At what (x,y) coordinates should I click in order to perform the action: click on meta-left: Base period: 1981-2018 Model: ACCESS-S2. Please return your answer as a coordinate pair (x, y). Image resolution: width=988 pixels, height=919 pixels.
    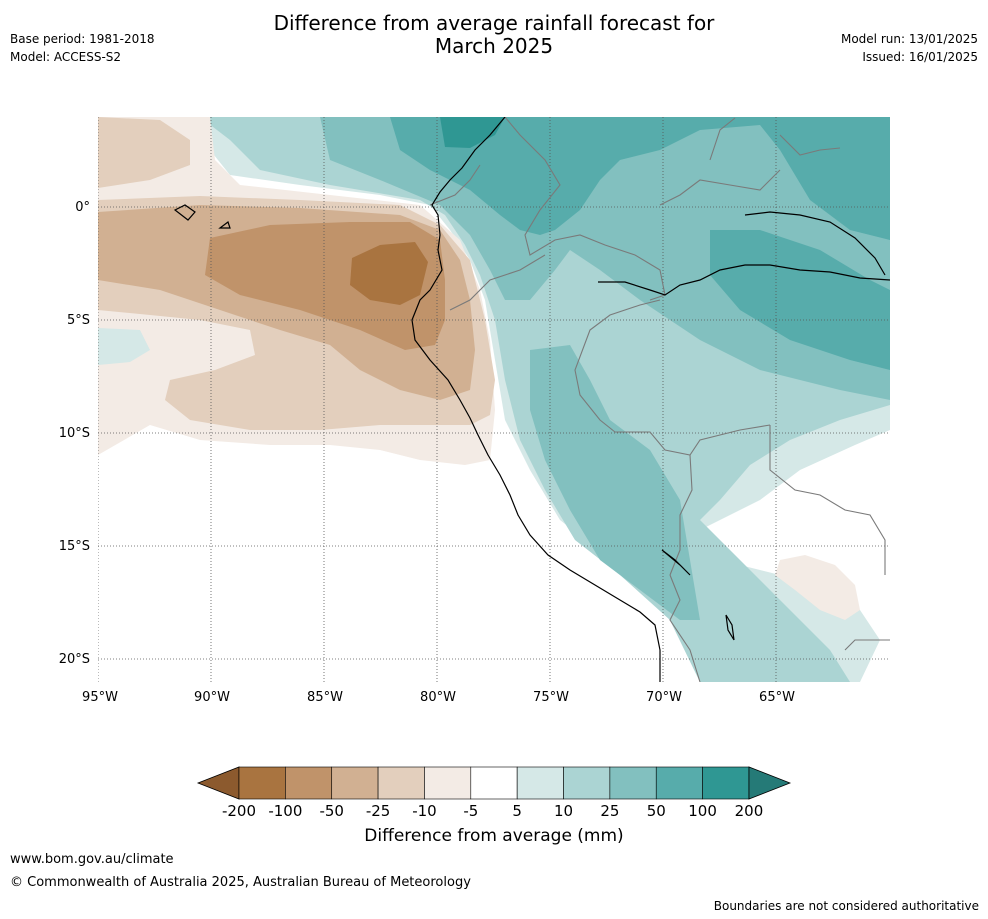
    Looking at the image, I should click on (82, 50).